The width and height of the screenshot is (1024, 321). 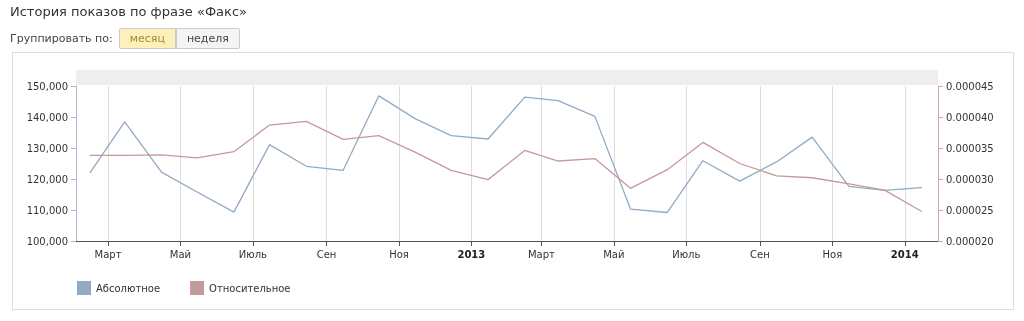 What do you see at coordinates (970, 148) in the screenshot?
I see `y2-tick-label: 0.000035` at bounding box center [970, 148].